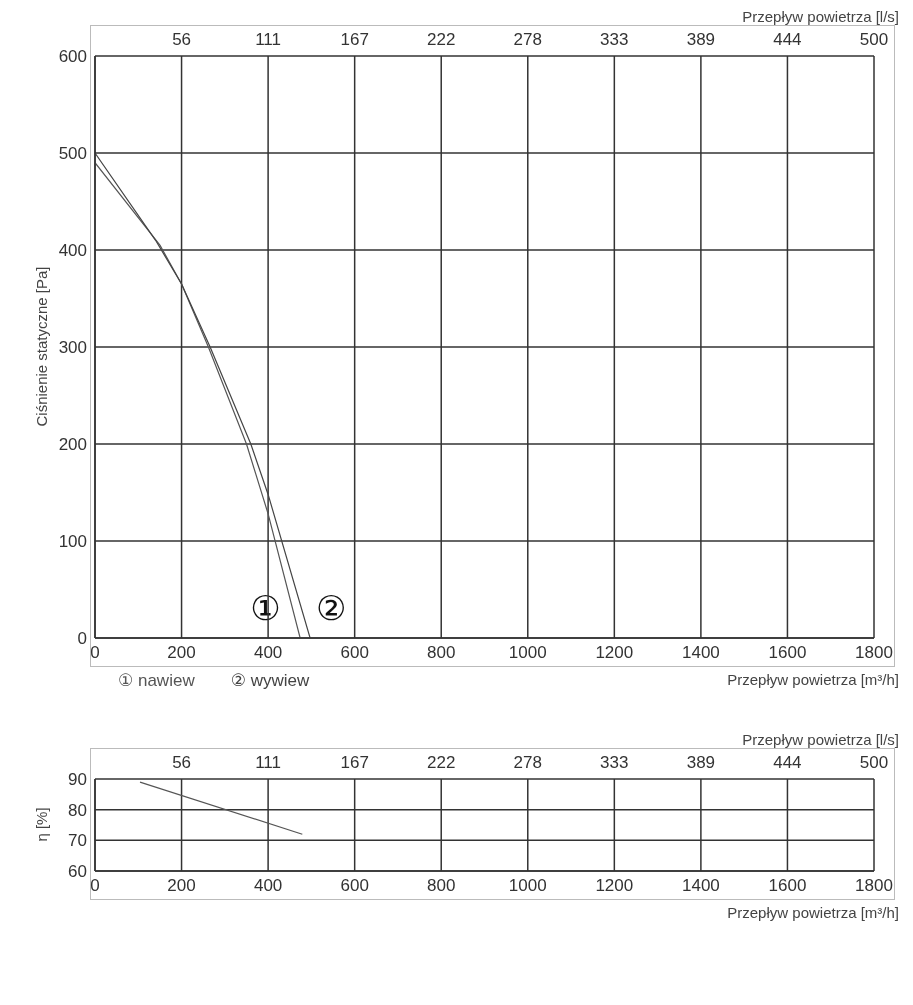 This screenshot has width=913, height=1005. Describe the element at coordinates (77, 872) in the screenshot. I see `y-tick-label: 60` at that location.